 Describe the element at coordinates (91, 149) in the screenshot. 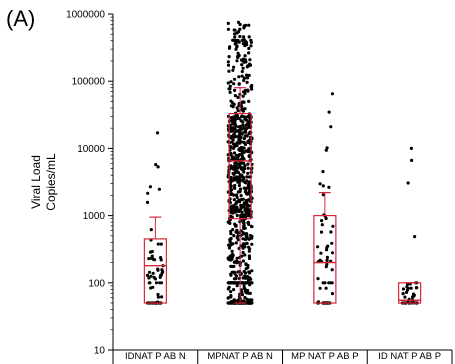

I see `y-tick-label: 10000` at that location.